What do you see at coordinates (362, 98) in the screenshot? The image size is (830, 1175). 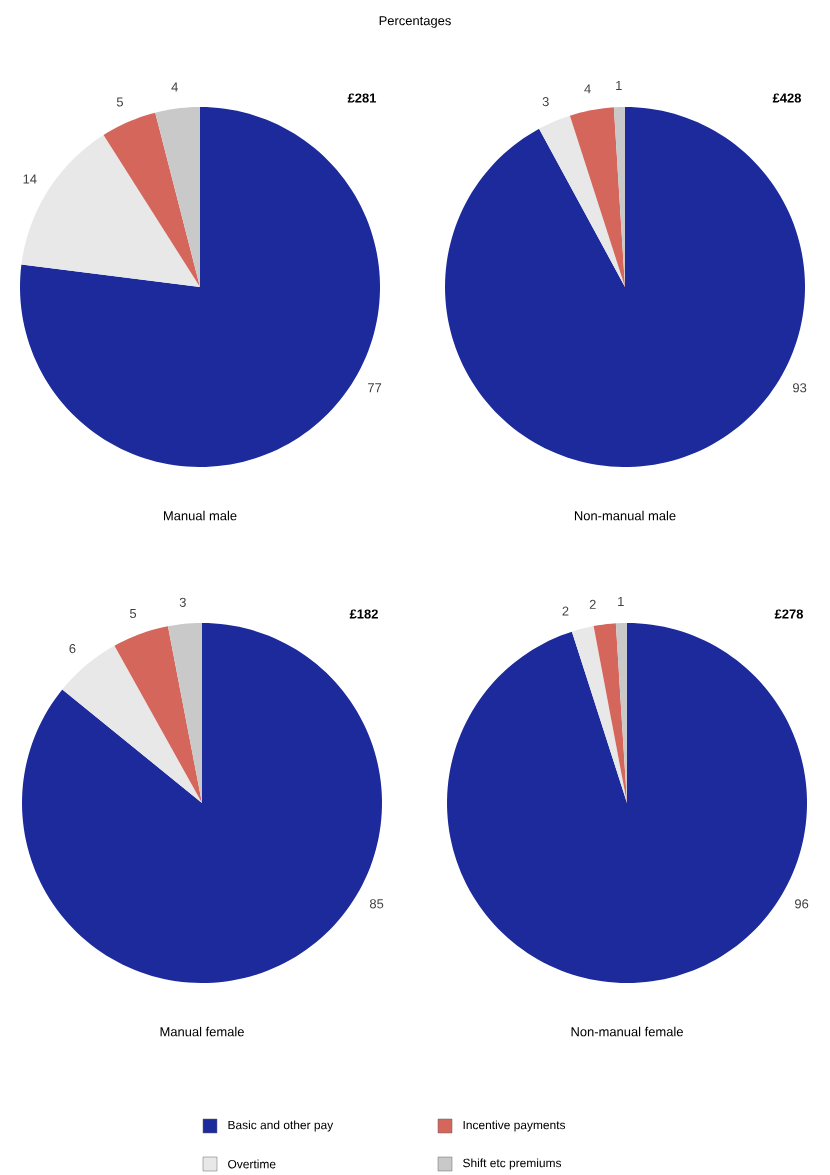 I see `text: £281` at bounding box center [362, 98].